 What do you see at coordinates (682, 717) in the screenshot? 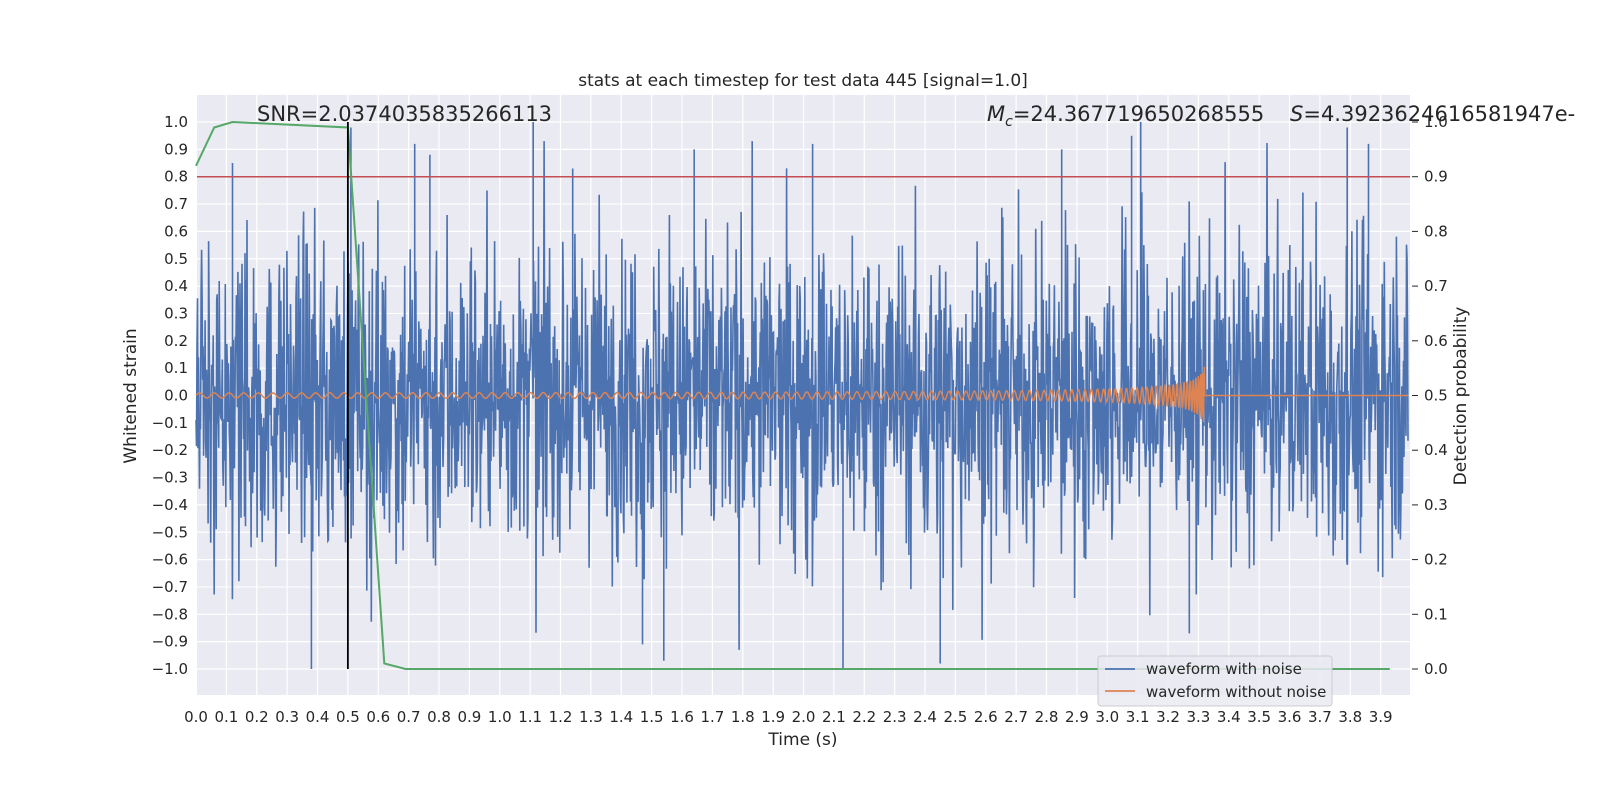
I see `x-tick-label: 1.6` at bounding box center [682, 717].